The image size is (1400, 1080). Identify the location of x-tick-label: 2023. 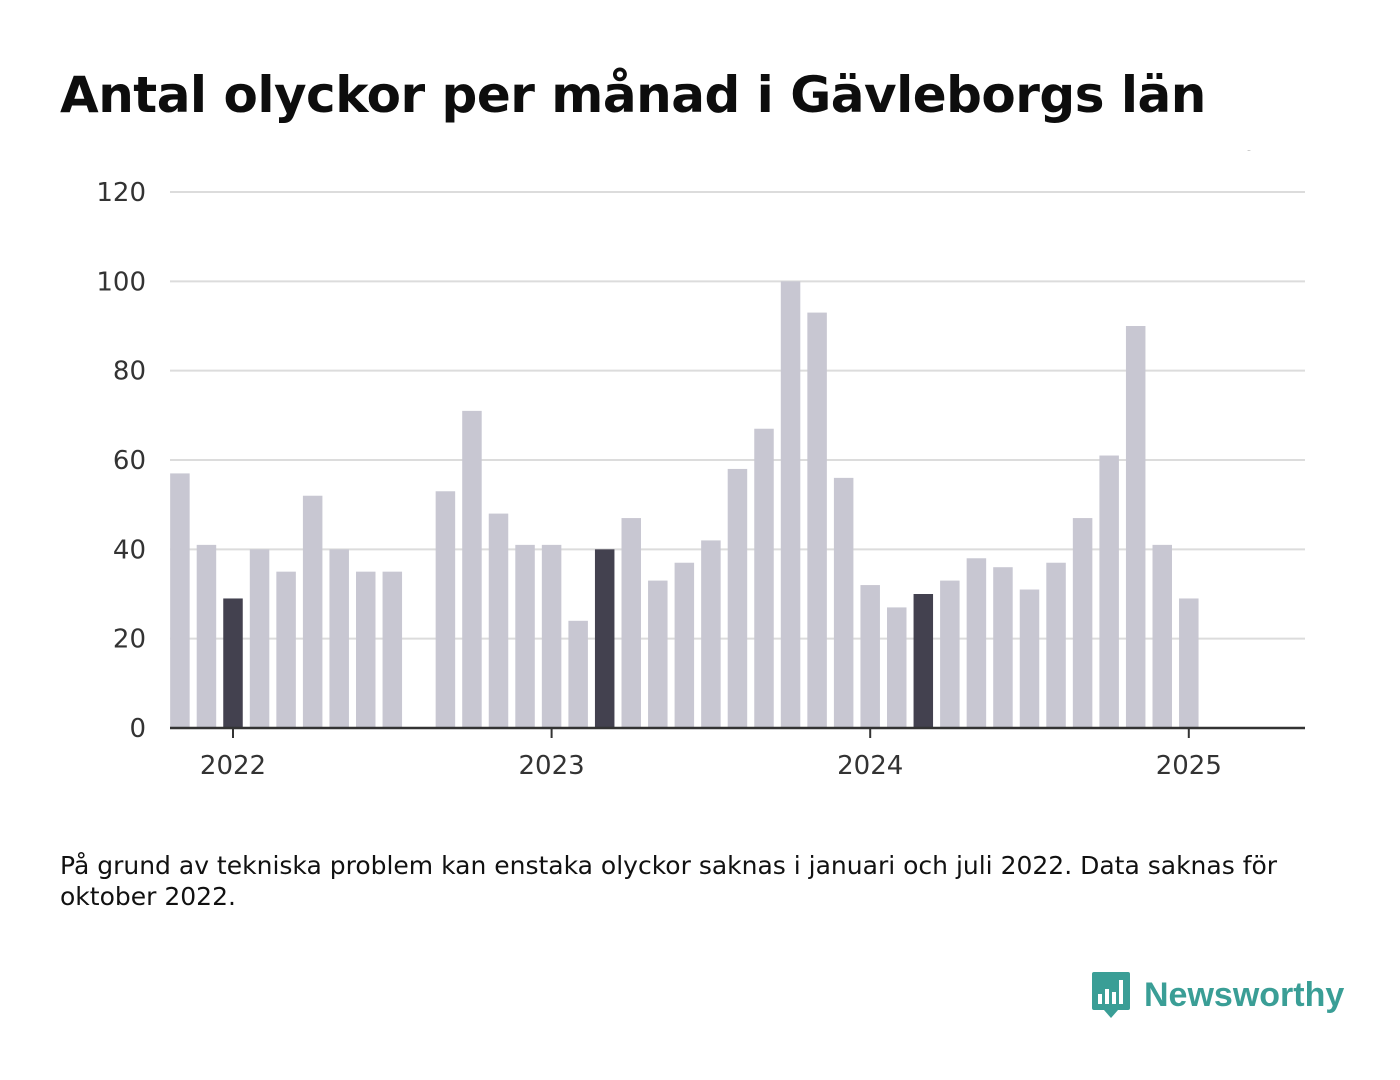
(552, 766).